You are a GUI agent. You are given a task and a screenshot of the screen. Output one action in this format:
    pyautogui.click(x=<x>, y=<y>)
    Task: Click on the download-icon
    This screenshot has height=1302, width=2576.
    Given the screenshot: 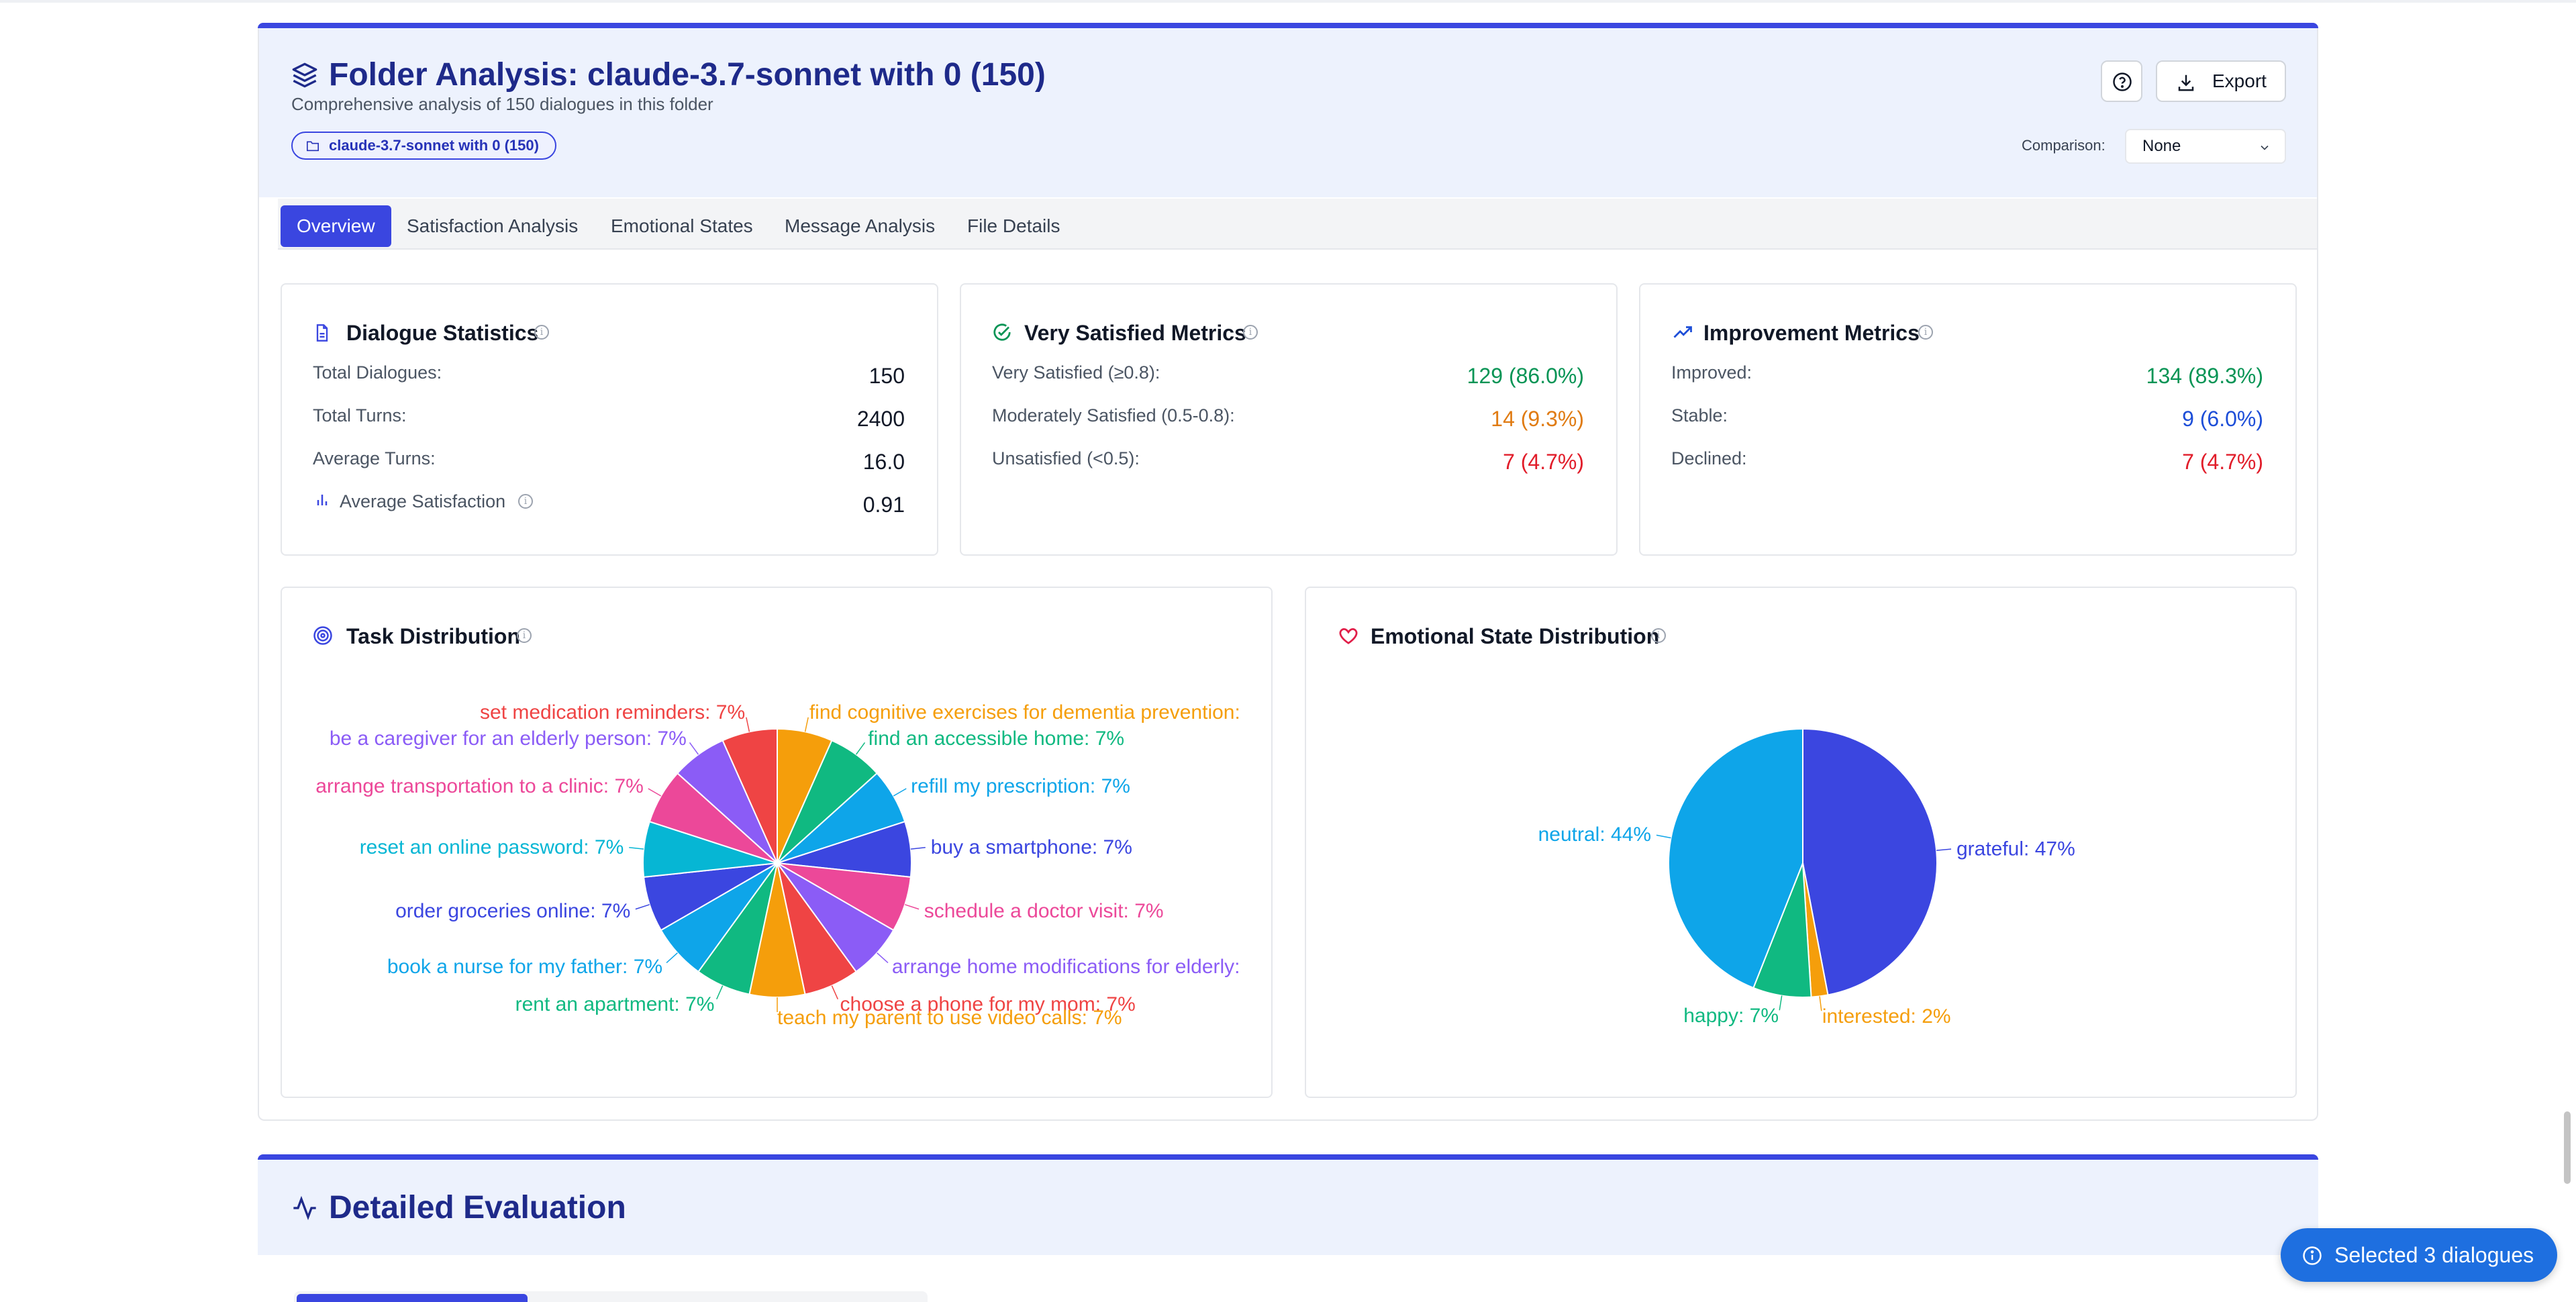 What is the action you would take?
    pyautogui.click(x=2186, y=82)
    